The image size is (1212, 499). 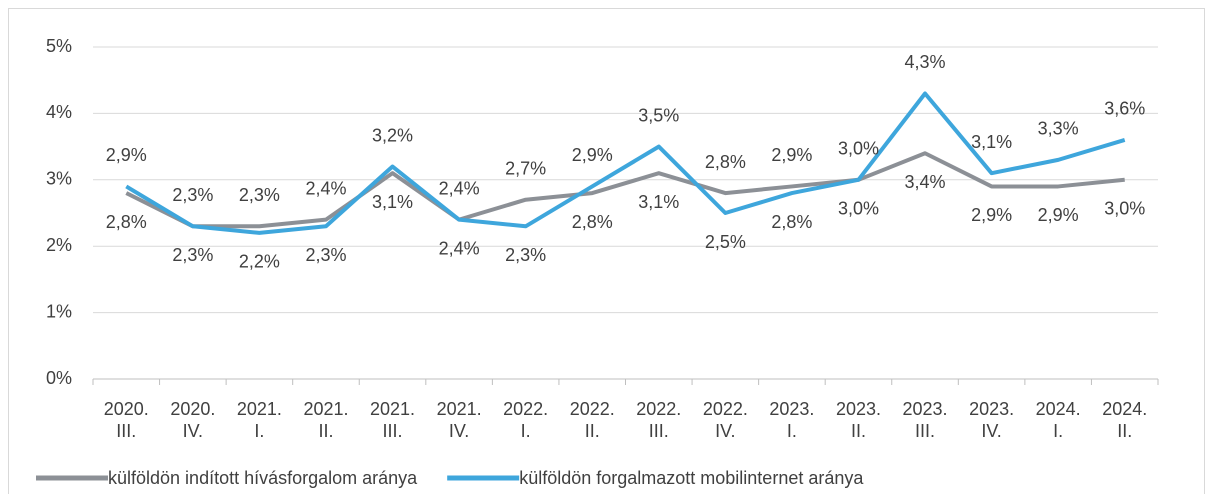 What do you see at coordinates (1124, 109) in the screenshot?
I see `data-label: 3,6%` at bounding box center [1124, 109].